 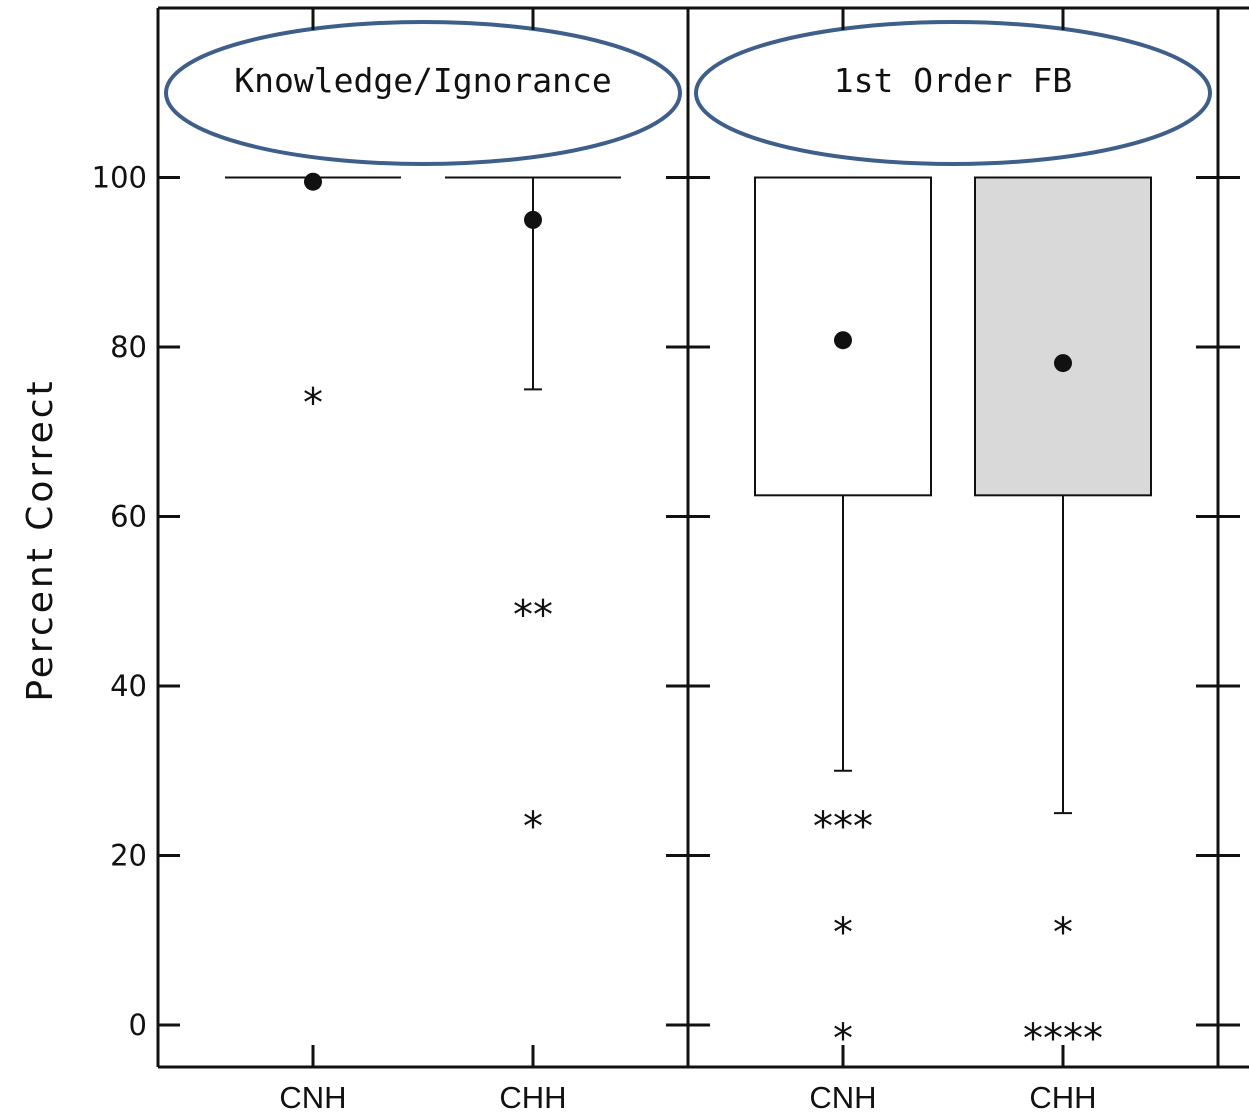 What do you see at coordinates (128, 517) in the screenshot?
I see `y-tick-label: 60` at bounding box center [128, 517].